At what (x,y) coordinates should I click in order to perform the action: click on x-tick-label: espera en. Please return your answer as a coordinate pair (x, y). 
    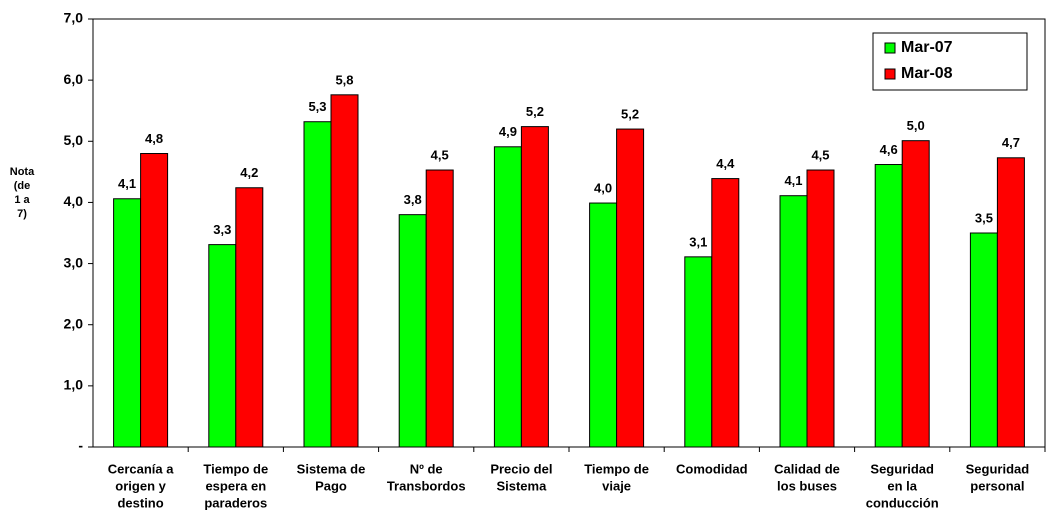
    Looking at the image, I should click on (235, 485).